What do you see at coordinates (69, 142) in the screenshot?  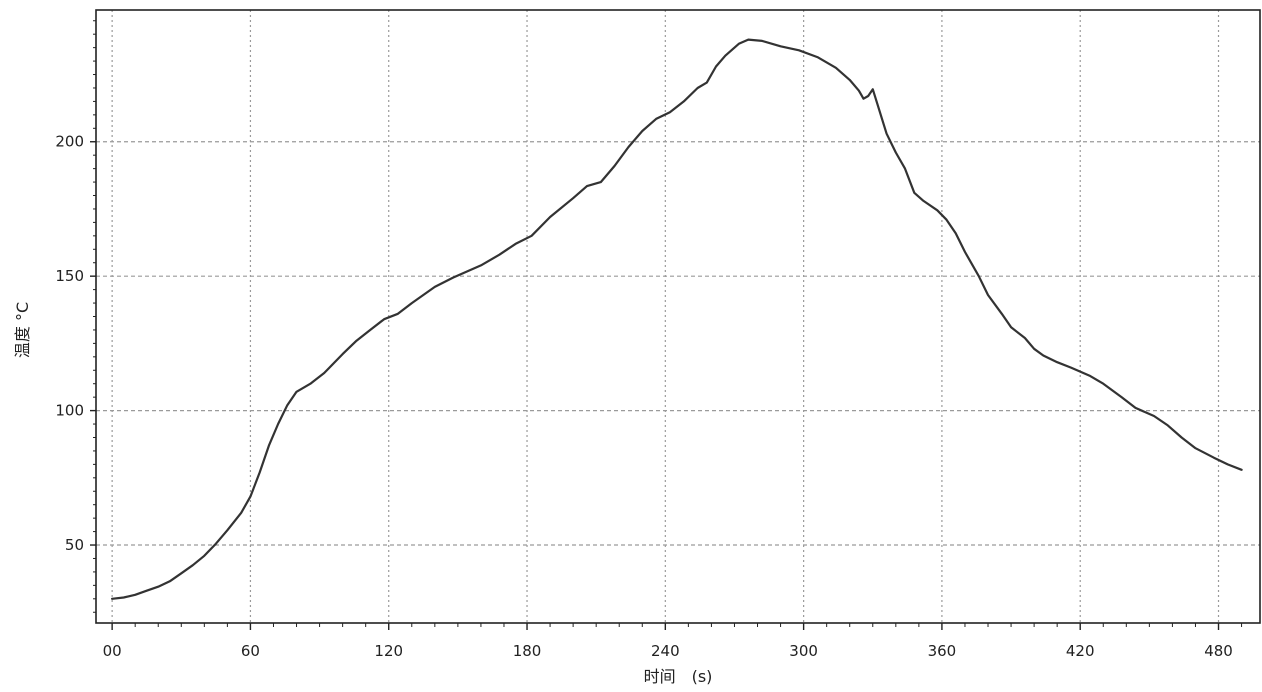 I see `y-tick-label: 200` at bounding box center [69, 142].